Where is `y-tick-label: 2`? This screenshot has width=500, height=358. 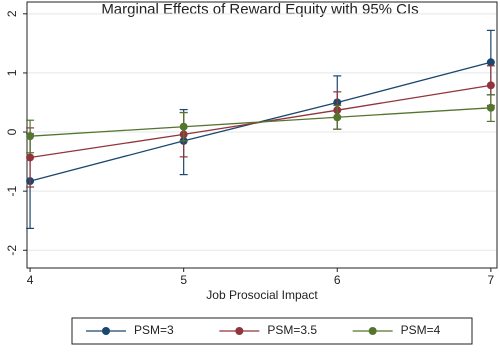
y-tick-label: 2 is located at coordinates (12, 13).